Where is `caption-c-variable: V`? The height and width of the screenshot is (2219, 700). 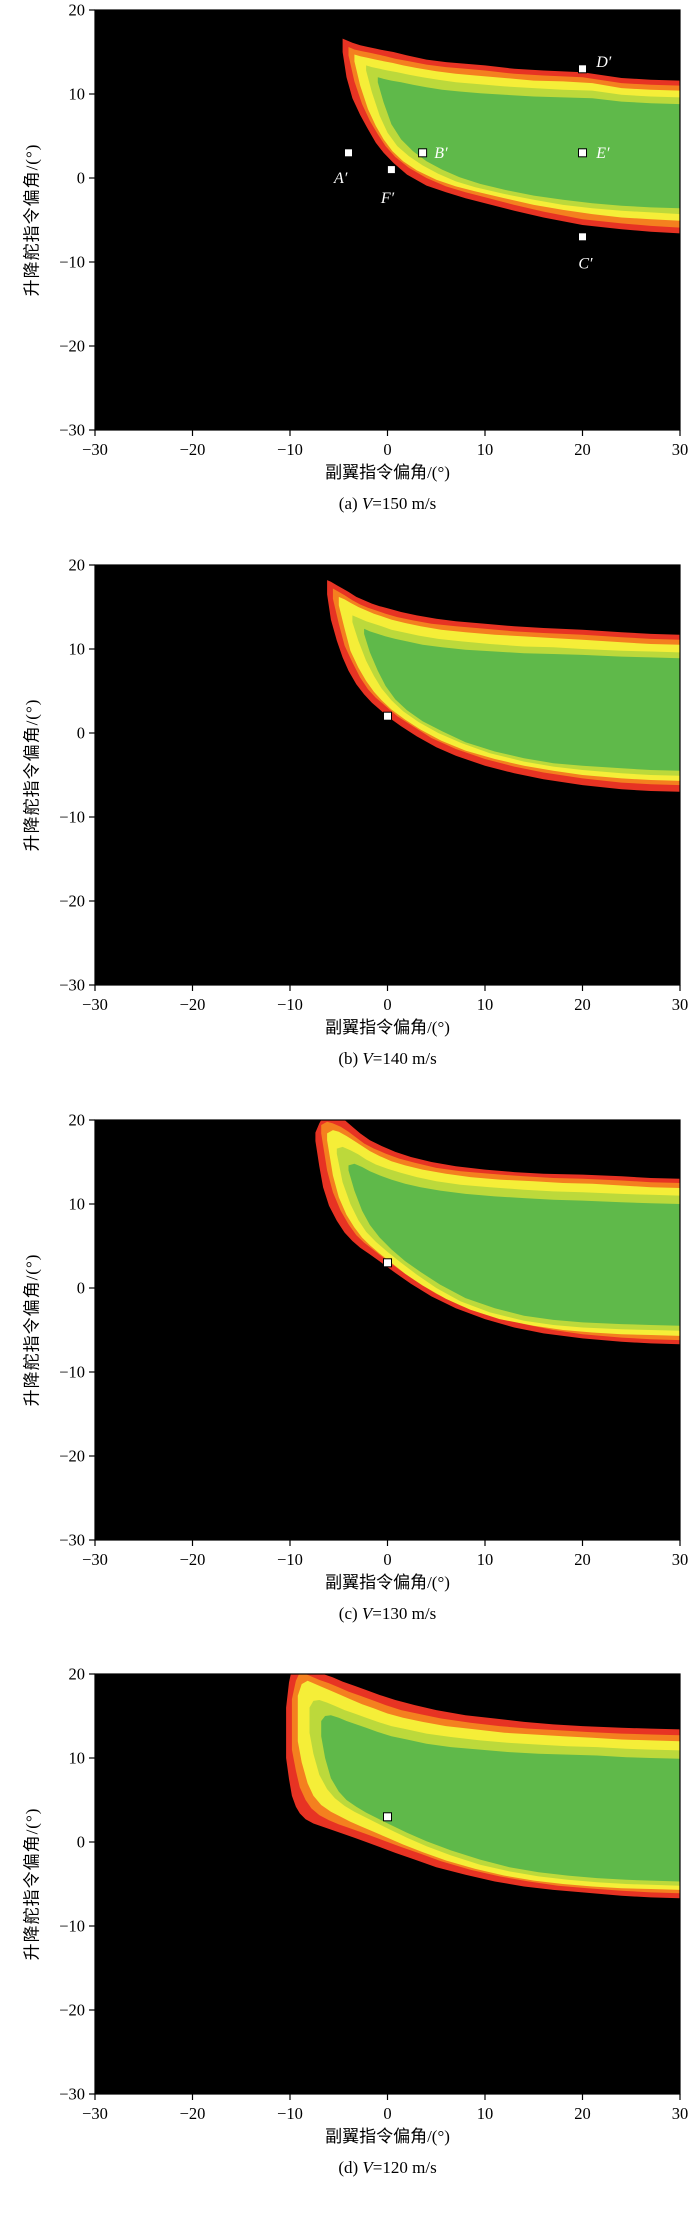
caption-c-variable: V is located at coordinates (367, 1613).